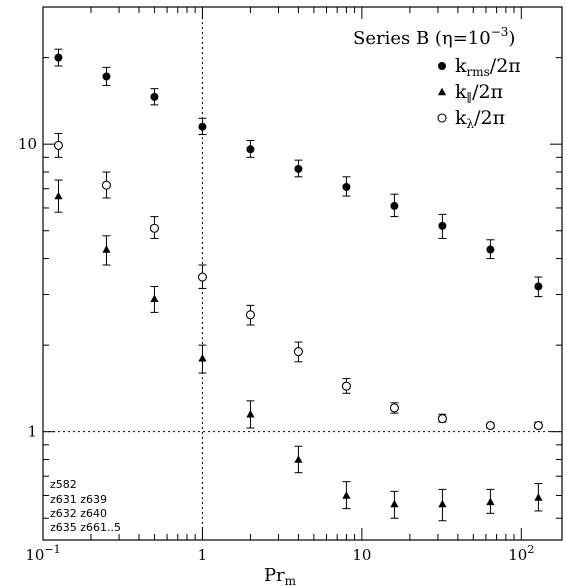 This screenshot has width=566, height=586. I want to click on x-tick-label: 10, so click(361, 555).